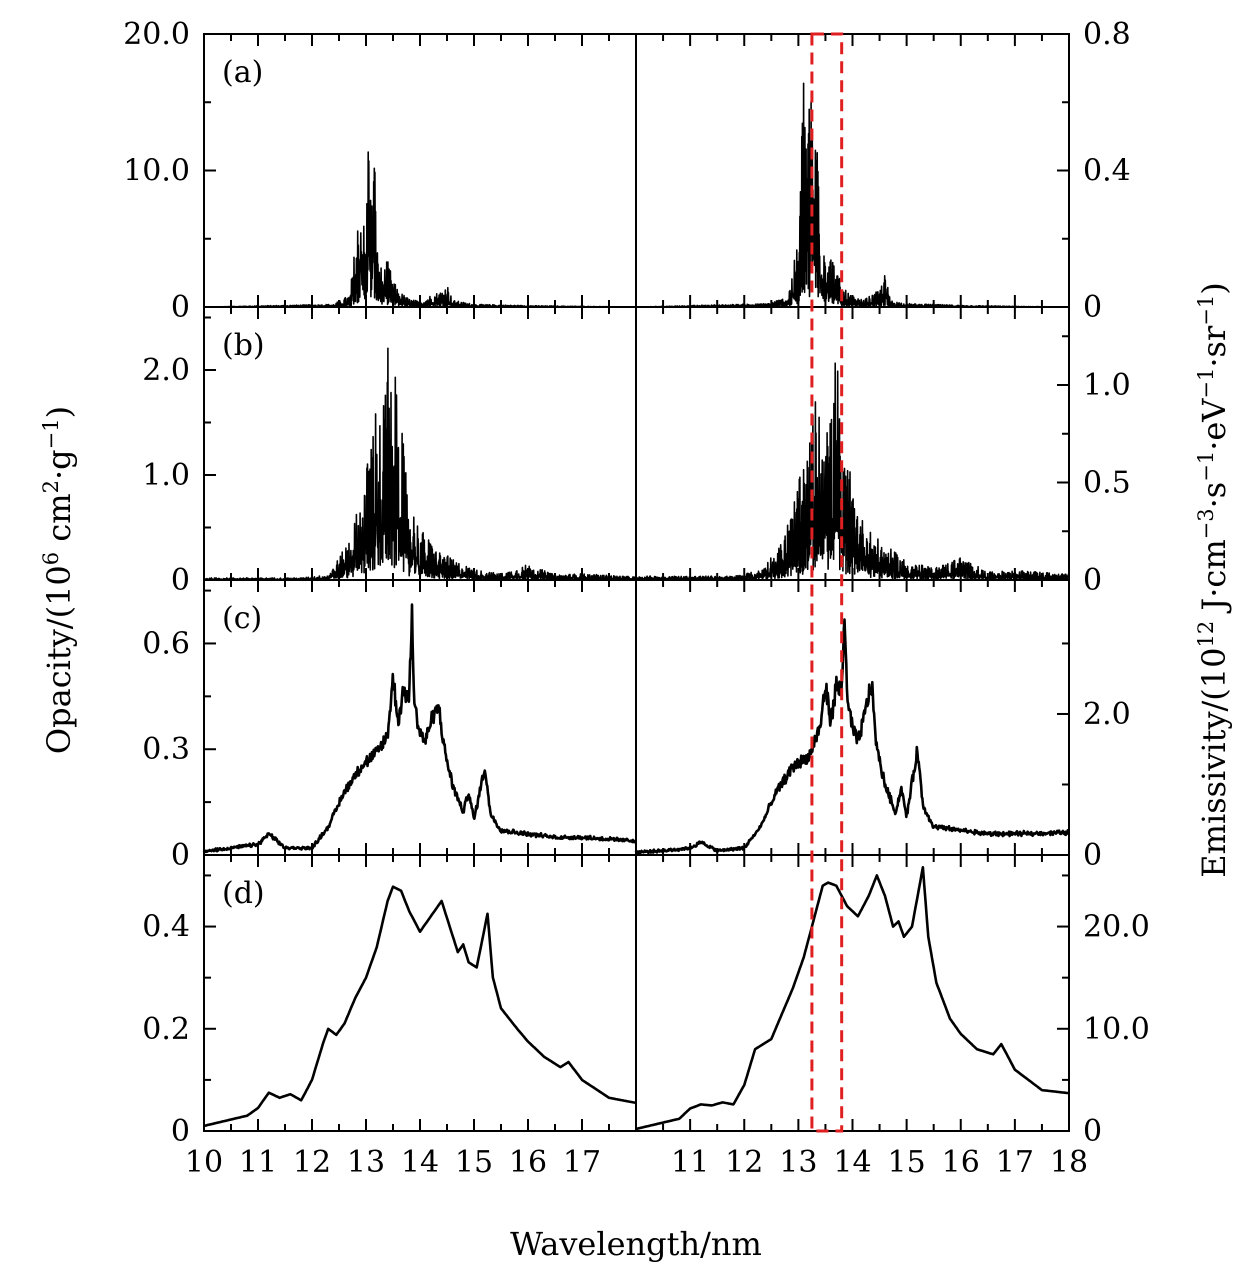 Image resolution: width=1260 pixels, height=1276 pixels. Describe the element at coordinates (582, 1162) in the screenshot. I see `x-tick-label-left: 17` at that location.